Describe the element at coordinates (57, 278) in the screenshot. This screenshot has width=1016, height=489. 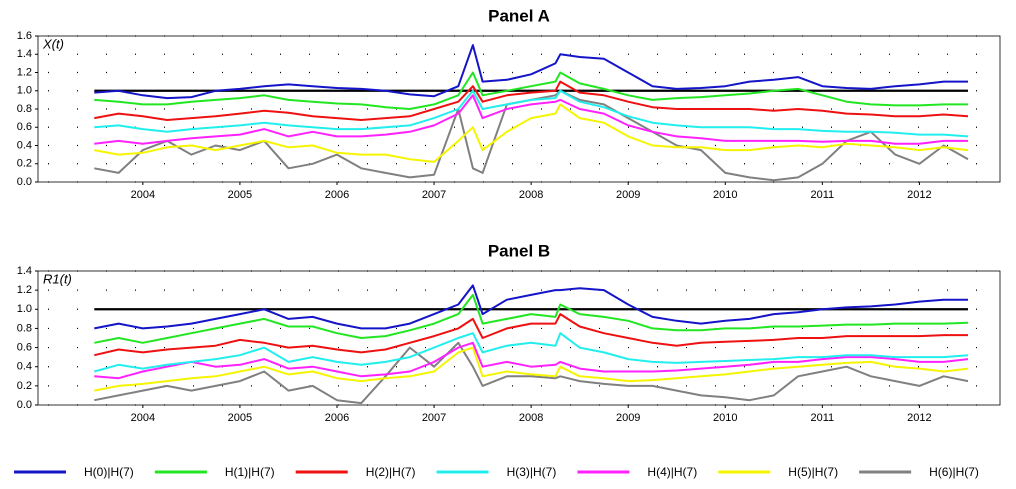
I see `y-axis-label: R1(t)` at that location.